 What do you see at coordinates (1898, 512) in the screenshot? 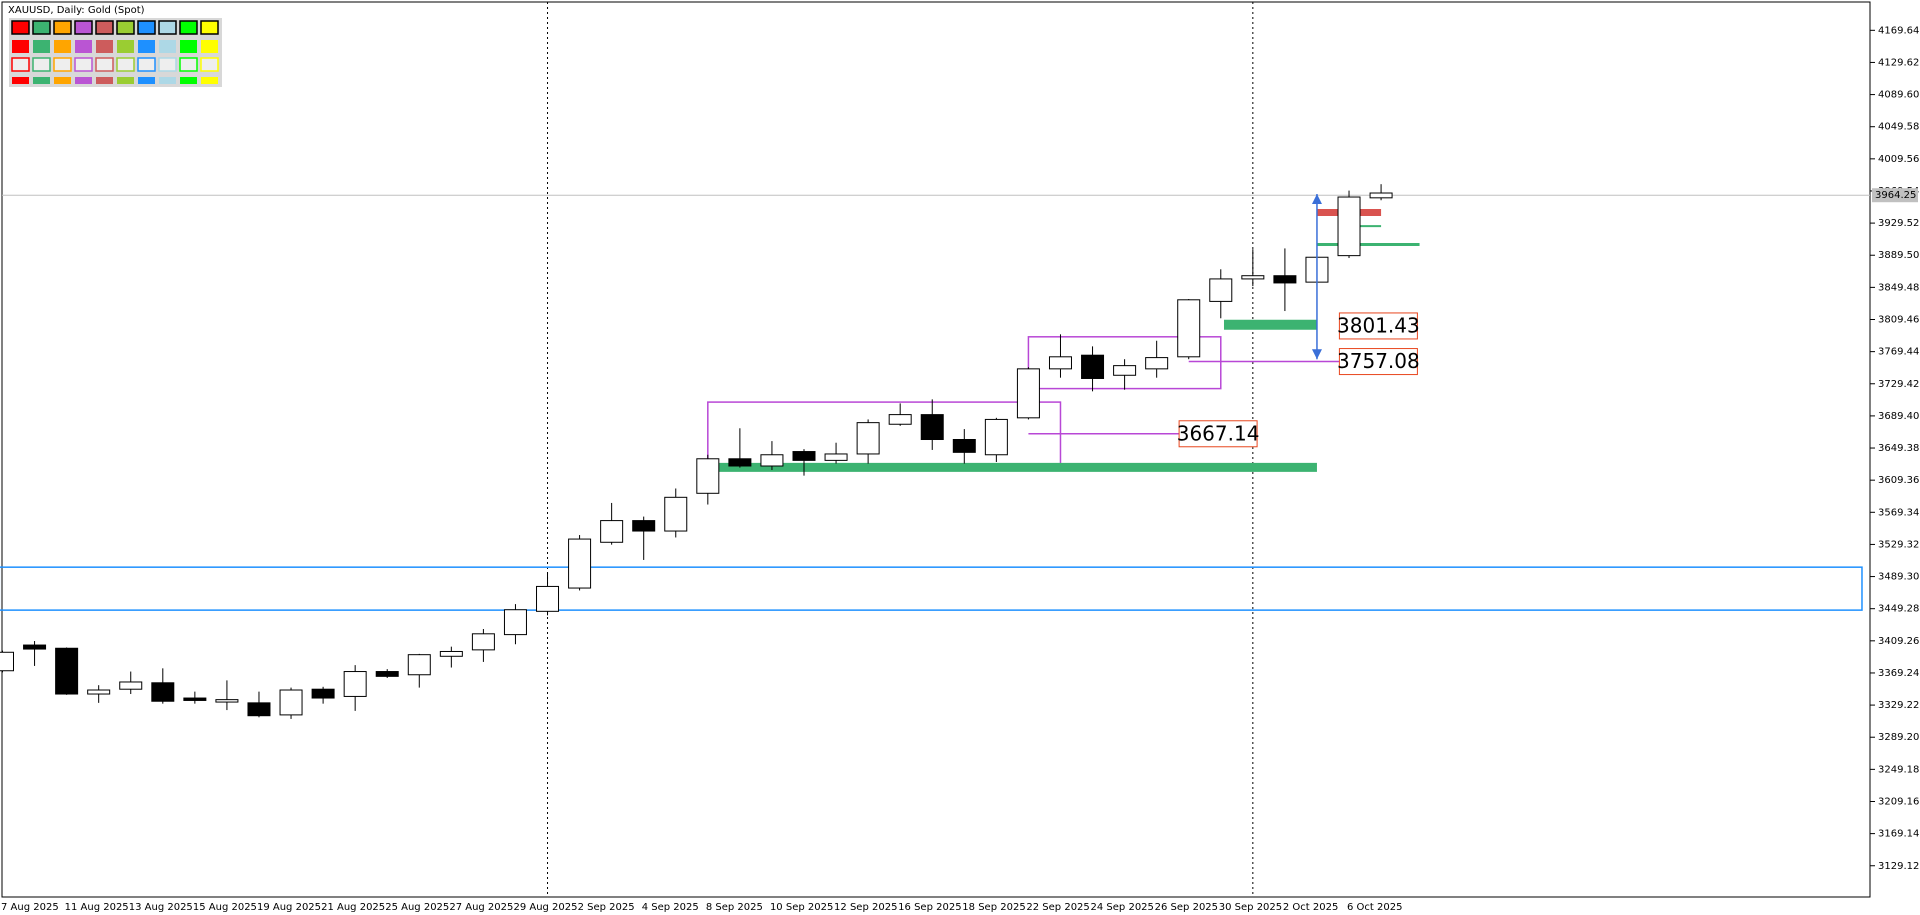
I see `y-tick-label: 3569.34` at bounding box center [1898, 512].